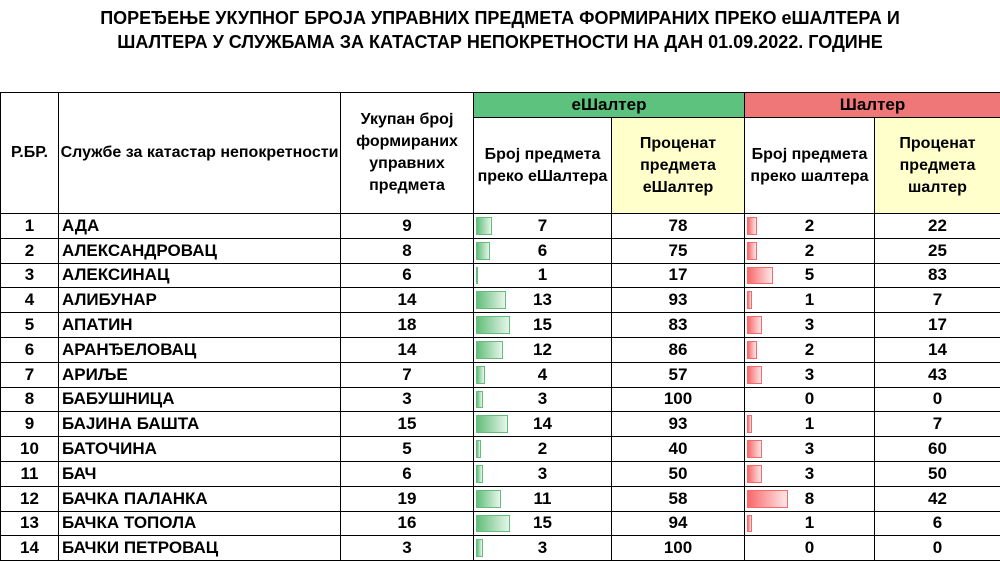 This screenshot has width=1000, height=563. Describe the element at coordinates (199, 473) in the screenshot. I see `office-name: БАЧ` at that location.